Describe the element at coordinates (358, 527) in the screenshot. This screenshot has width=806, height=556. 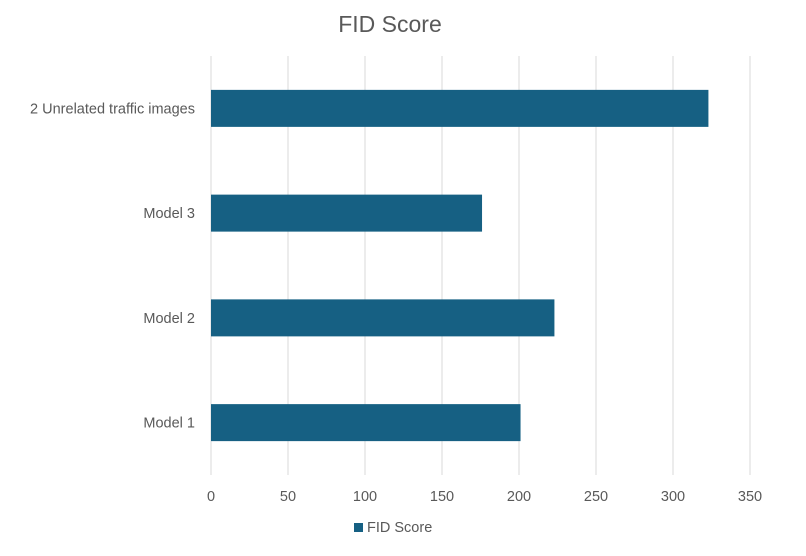
I see `legend-swatch` at that location.